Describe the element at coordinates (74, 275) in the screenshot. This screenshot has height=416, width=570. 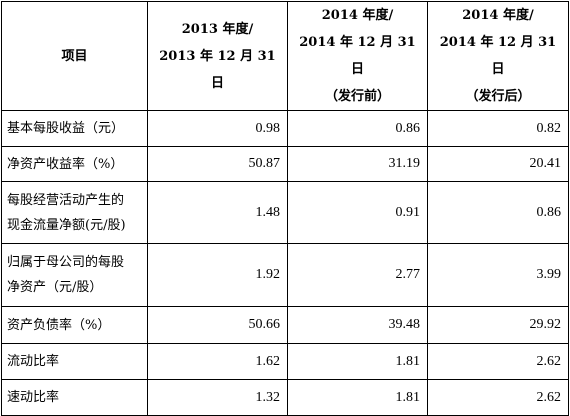
I see `row-label: 归属于母公司的每股 净资产（元/股）` at that location.